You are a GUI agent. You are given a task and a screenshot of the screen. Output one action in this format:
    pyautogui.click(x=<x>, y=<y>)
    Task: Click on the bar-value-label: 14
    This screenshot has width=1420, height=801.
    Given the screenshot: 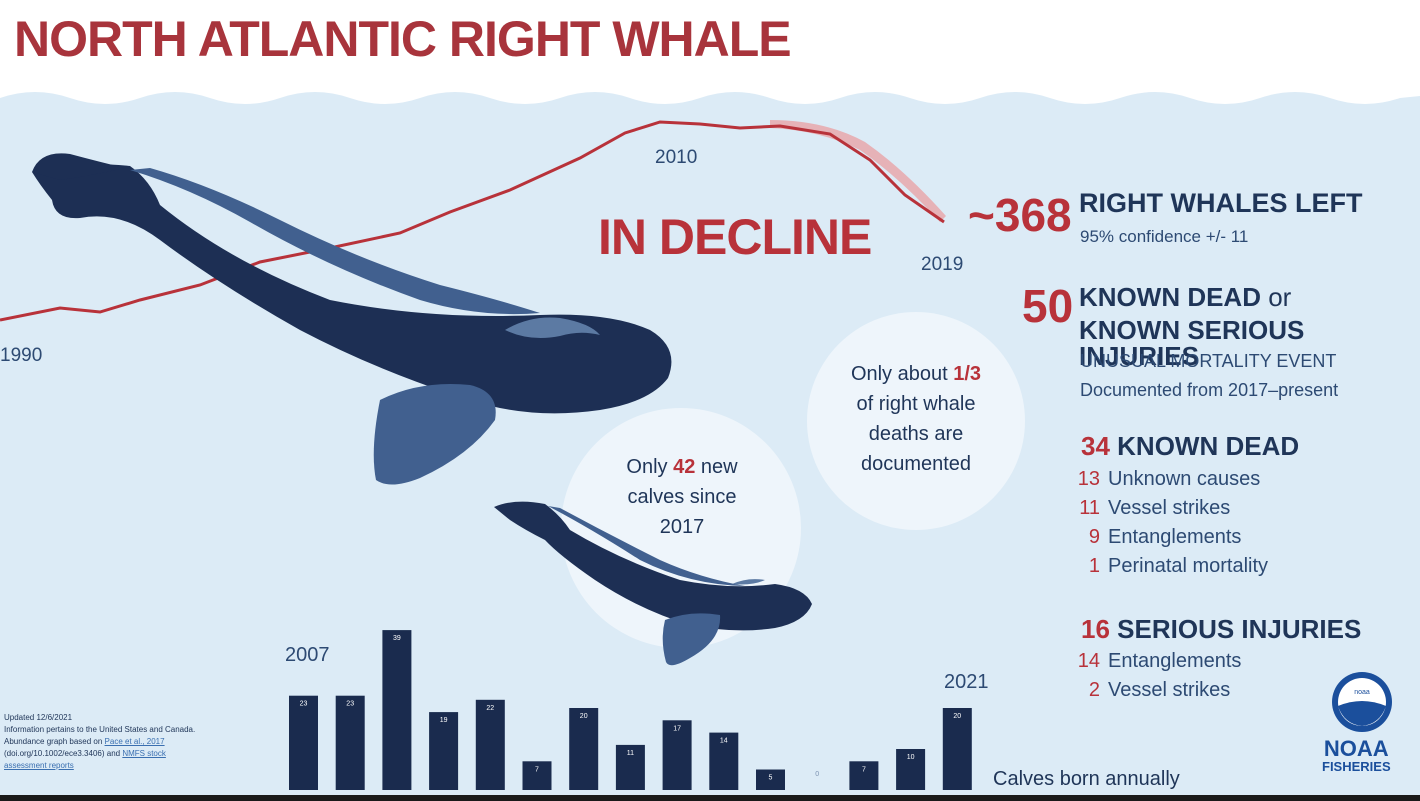 What is the action you would take?
    pyautogui.click(x=724, y=741)
    